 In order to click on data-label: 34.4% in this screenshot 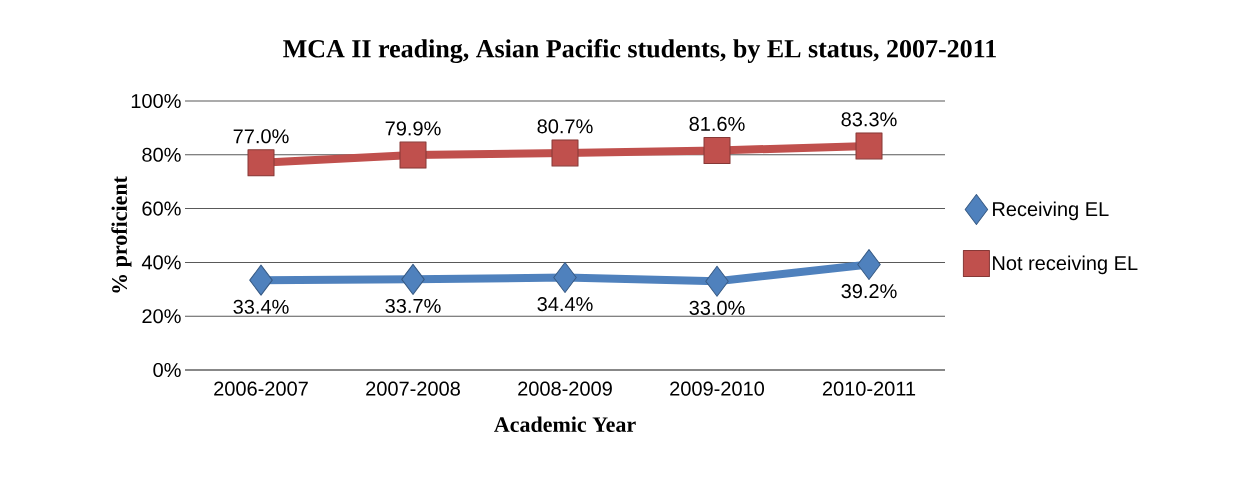, I will do `click(565, 304)`.